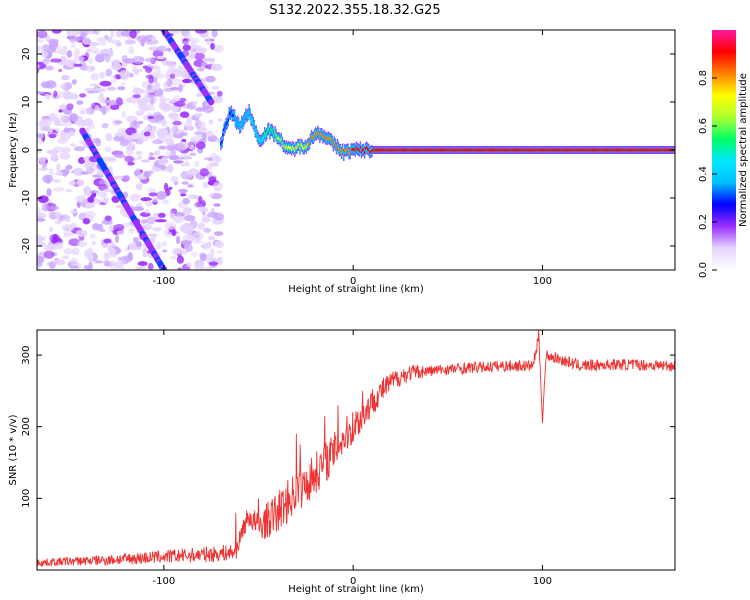  I want to click on y-tick-label: 0, so click(26, 150).